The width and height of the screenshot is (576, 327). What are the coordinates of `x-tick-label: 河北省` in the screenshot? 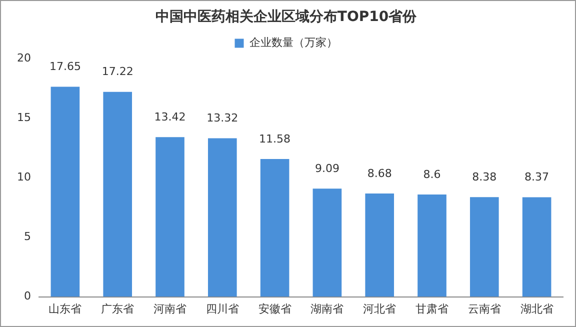 It's located at (379, 309).